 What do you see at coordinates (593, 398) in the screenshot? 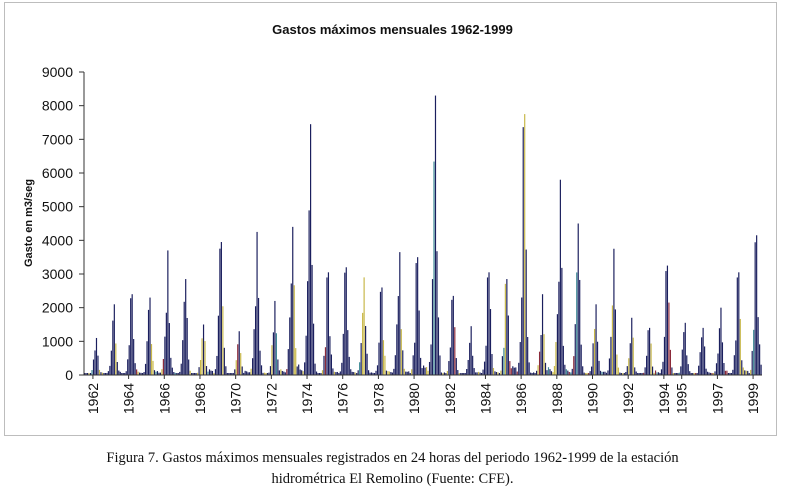
I see `x-tick-label: 1990` at bounding box center [593, 398].